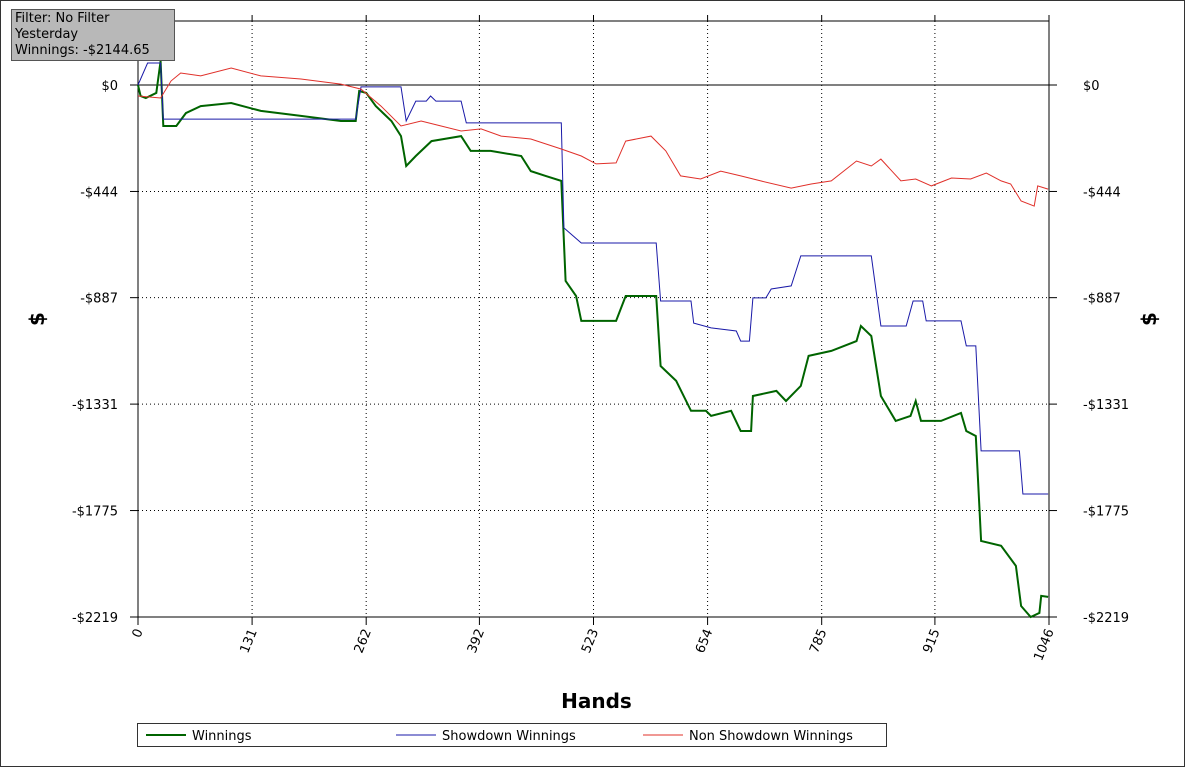  What do you see at coordinates (771, 736) in the screenshot?
I see `legend-label: Non Showdown Winnings` at bounding box center [771, 736].